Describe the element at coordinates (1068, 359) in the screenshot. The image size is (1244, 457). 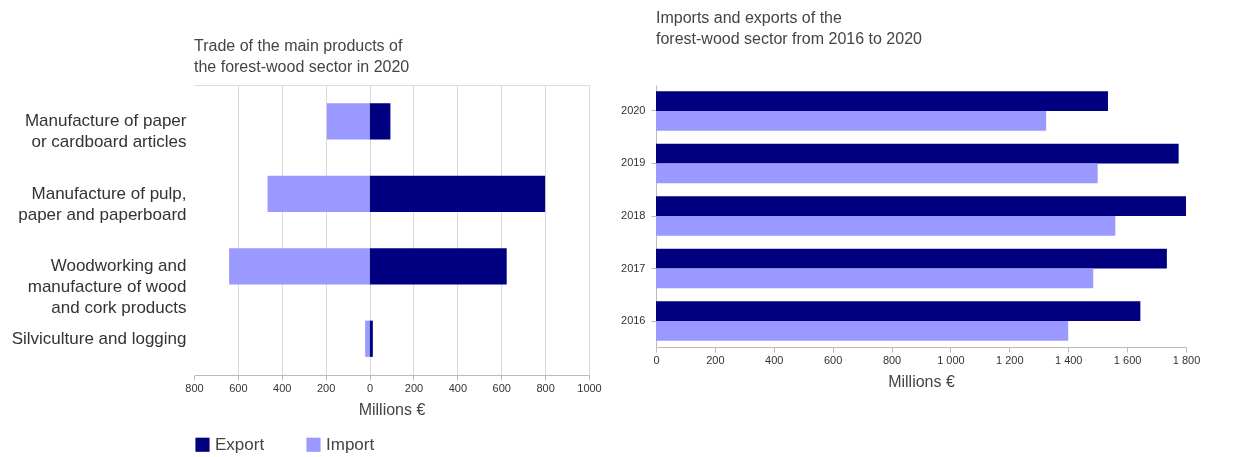
I see `x-tick-label: 1 400` at that location.